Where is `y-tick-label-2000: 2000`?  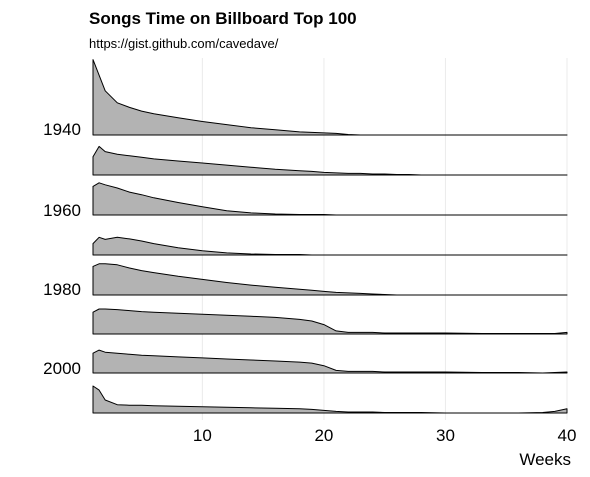
y-tick-label-2000: 2000 is located at coordinates (62, 368).